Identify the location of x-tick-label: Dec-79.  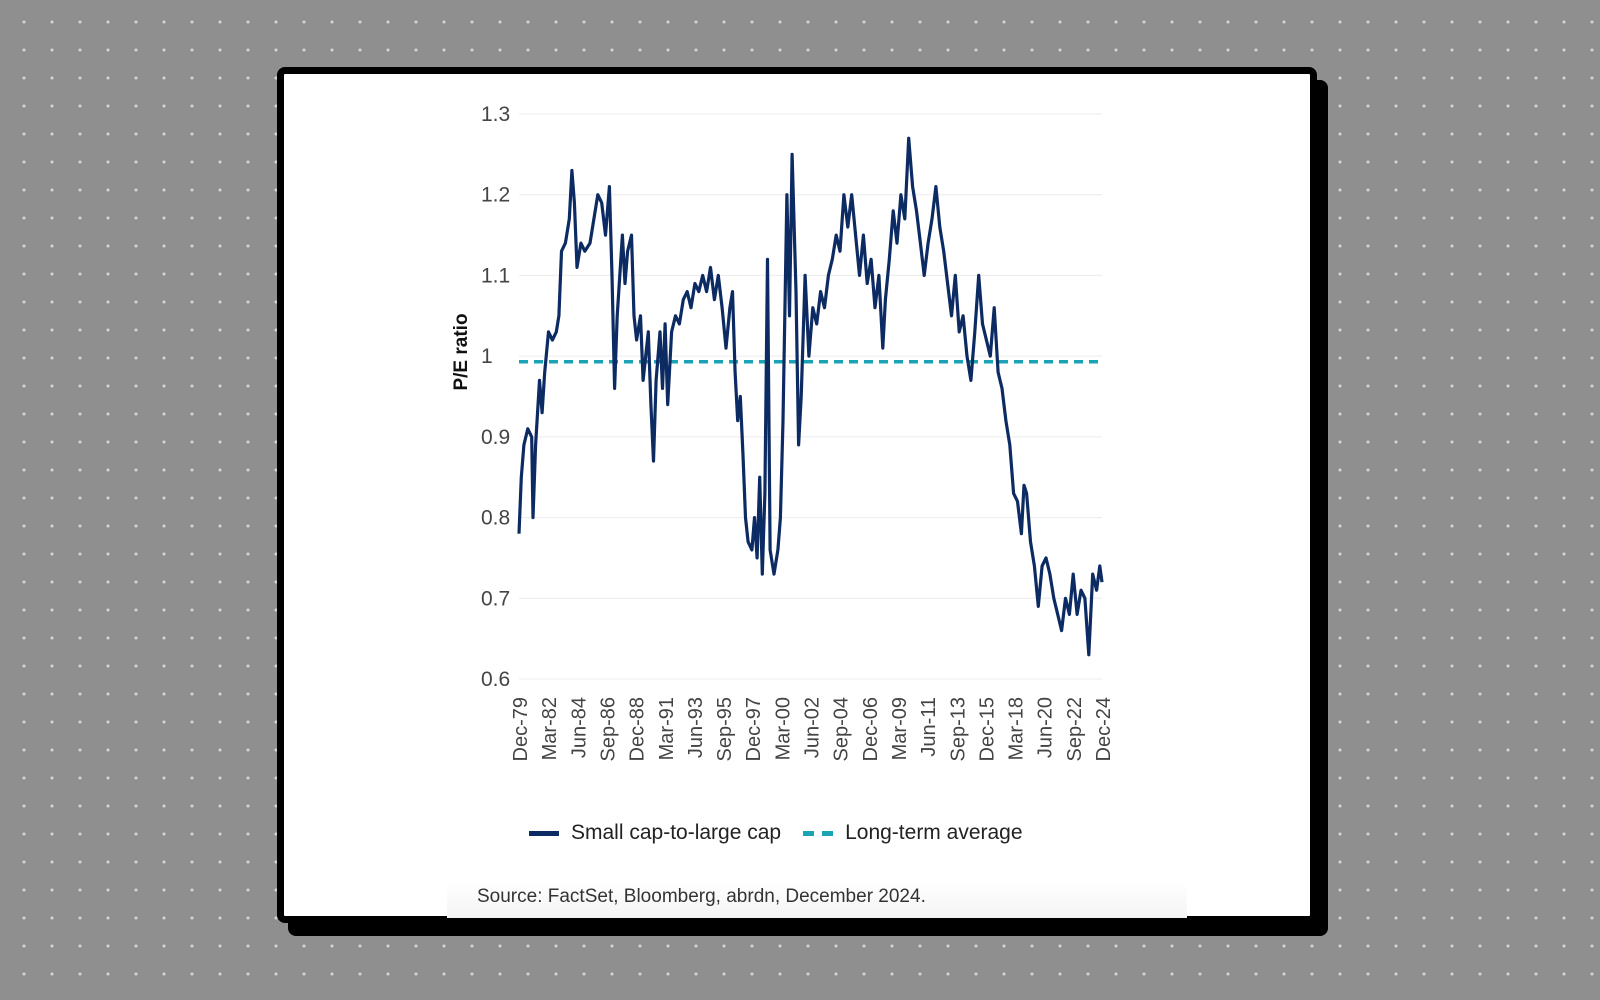
(521, 729).